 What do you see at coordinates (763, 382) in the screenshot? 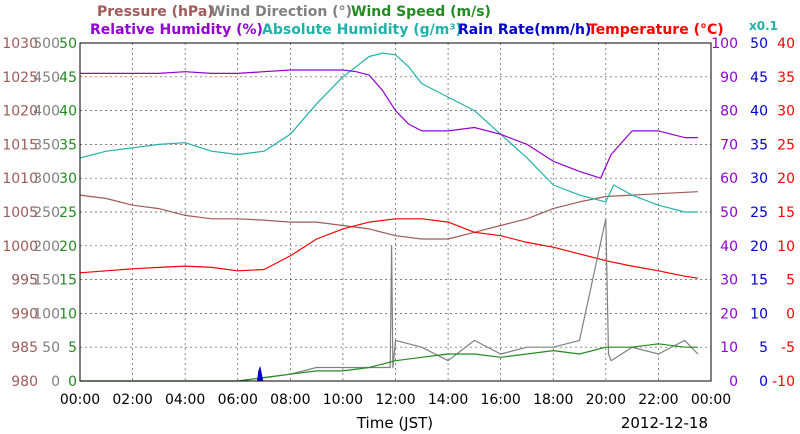
I see `y-tick-label-rain: 0` at bounding box center [763, 382].